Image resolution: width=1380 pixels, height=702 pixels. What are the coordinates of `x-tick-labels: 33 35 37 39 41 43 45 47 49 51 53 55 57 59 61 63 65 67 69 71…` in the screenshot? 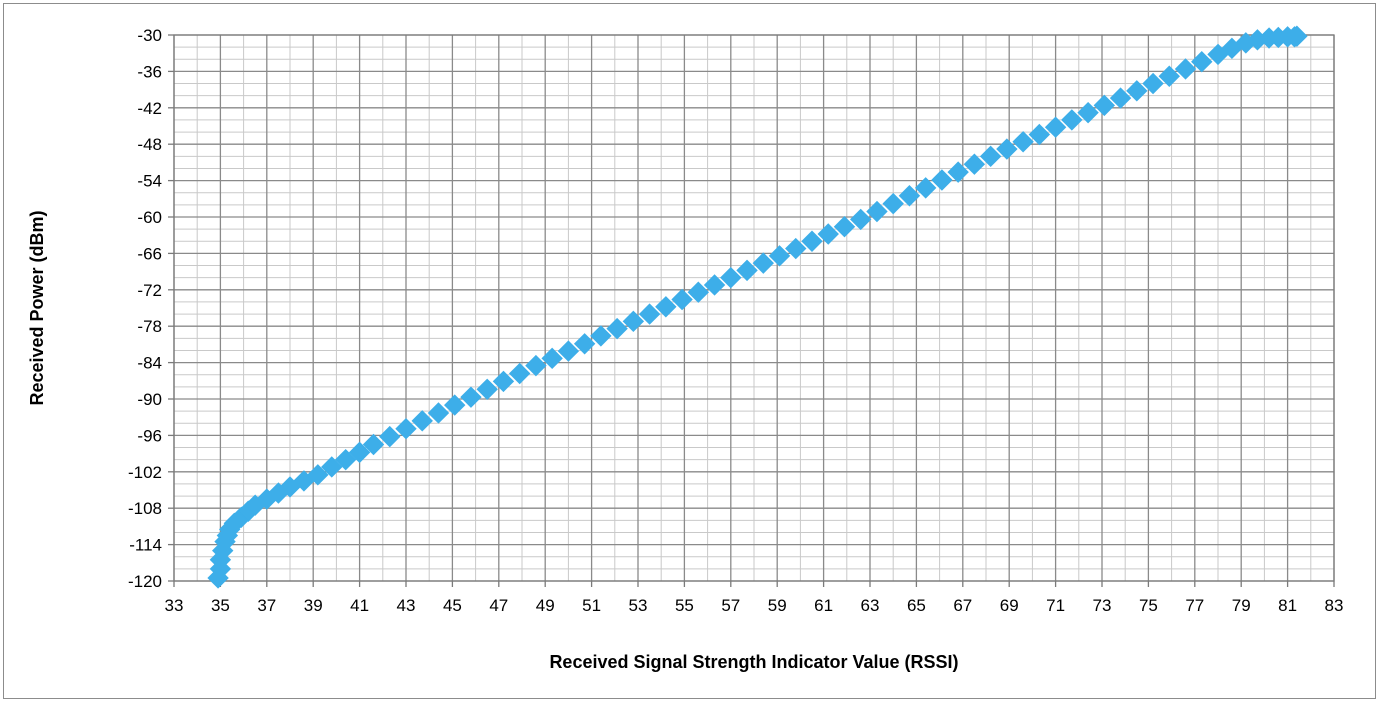 It's located at (754, 605).